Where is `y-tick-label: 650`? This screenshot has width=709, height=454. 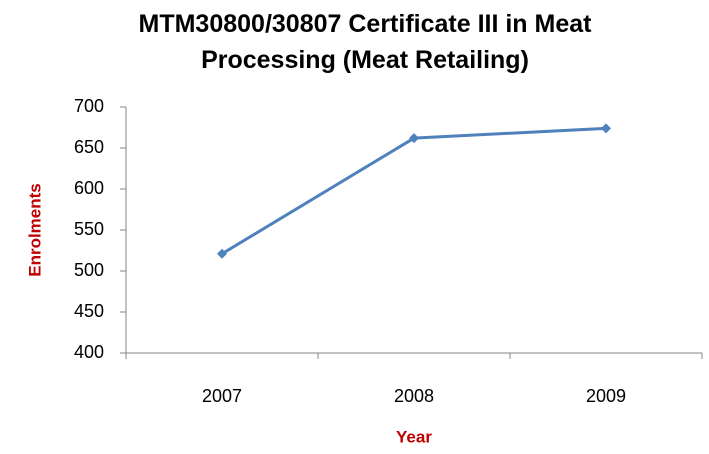 y-tick-label: 650 is located at coordinates (89, 147).